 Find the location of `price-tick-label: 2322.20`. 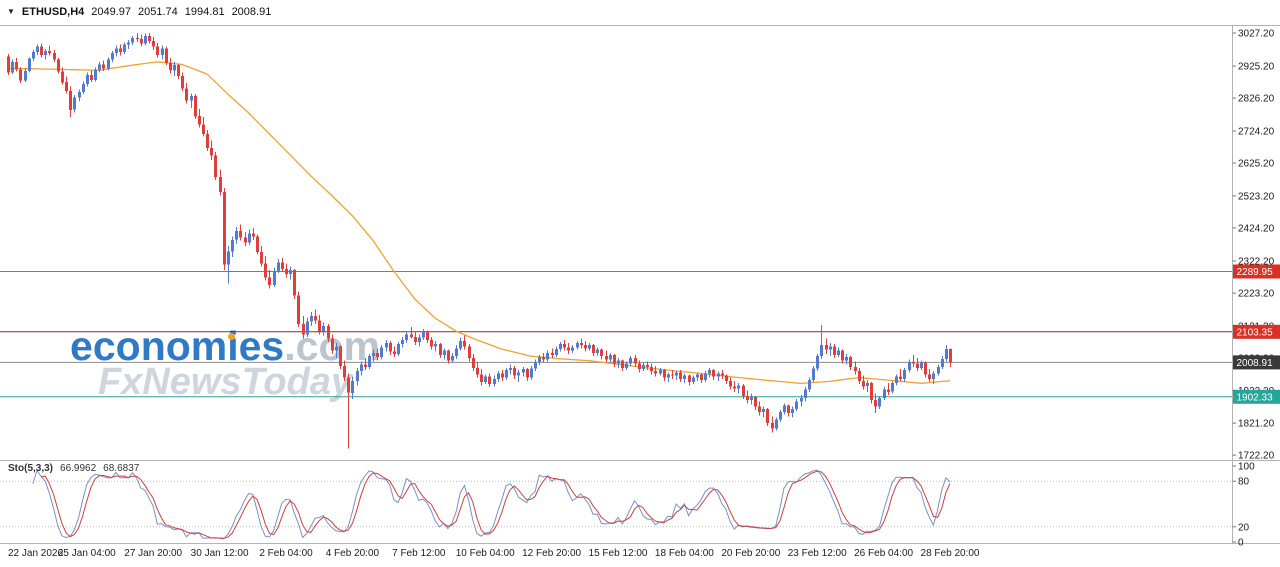

price-tick-label: 2322.20 is located at coordinates (1256, 262).